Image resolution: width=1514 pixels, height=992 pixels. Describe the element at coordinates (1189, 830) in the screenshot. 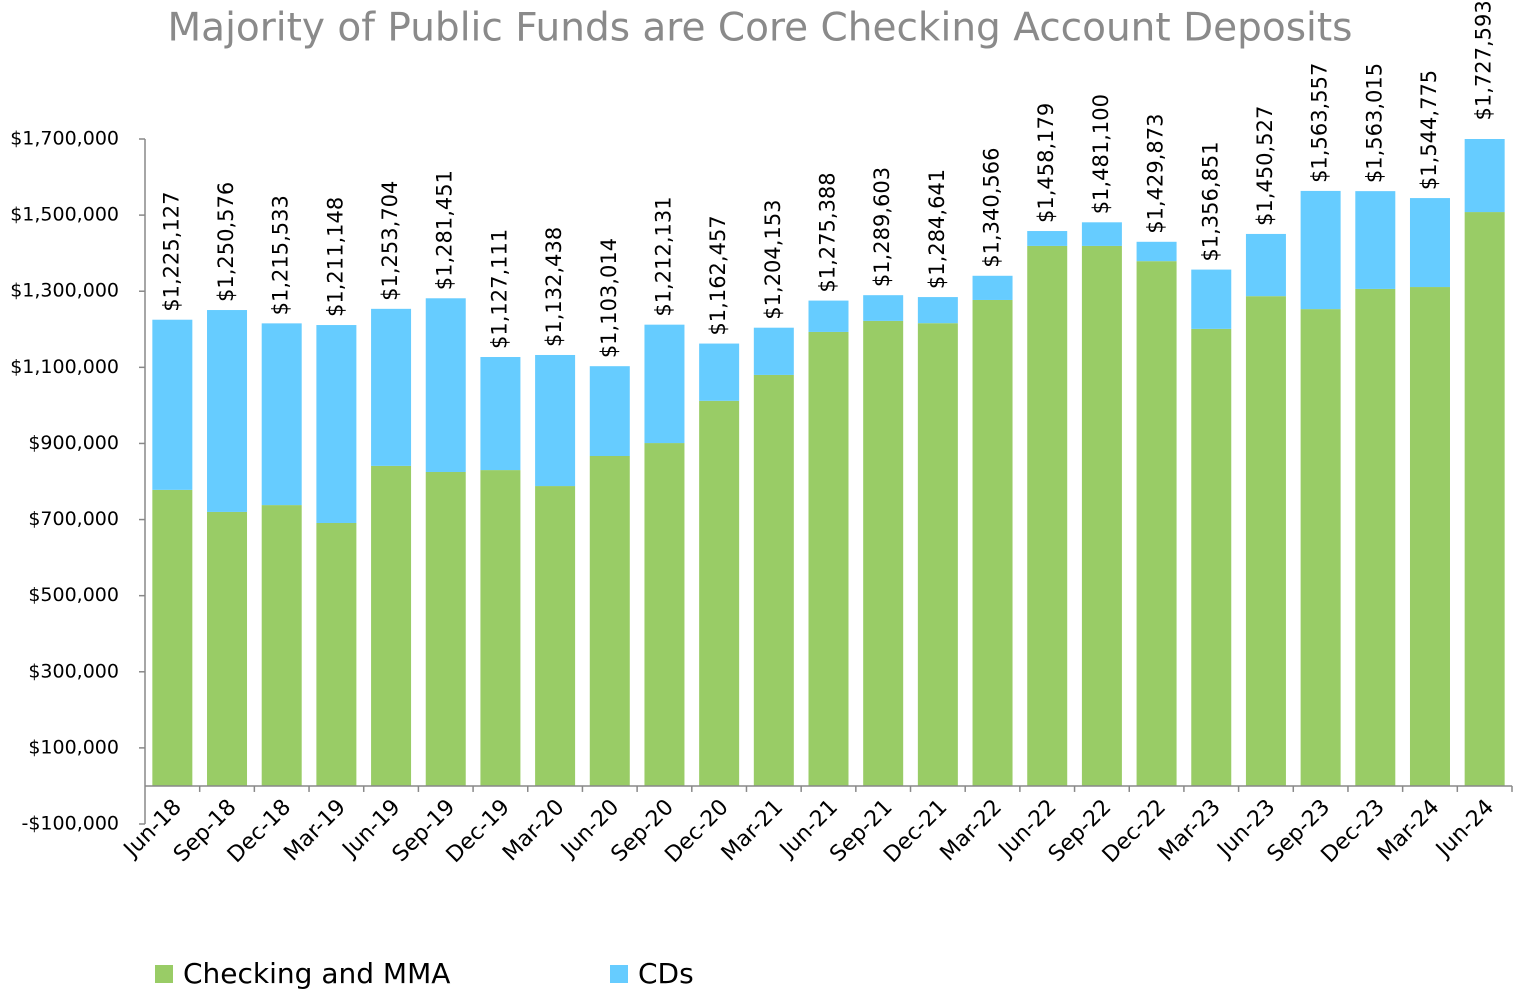

I see `x-tick-label: Mar-23` at that location.